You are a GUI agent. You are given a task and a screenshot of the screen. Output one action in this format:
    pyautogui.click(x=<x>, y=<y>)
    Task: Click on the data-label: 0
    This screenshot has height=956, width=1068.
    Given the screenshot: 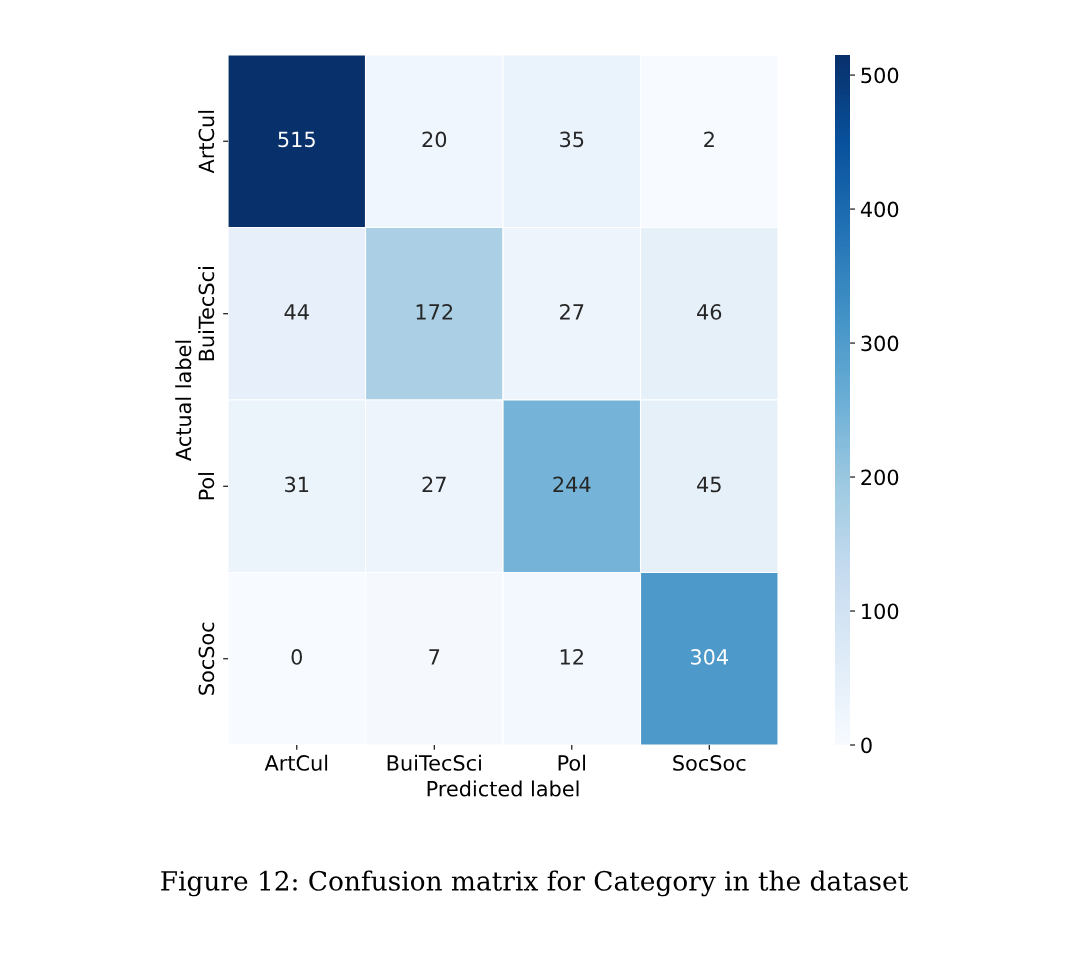 What is the action you would take?
    pyautogui.click(x=297, y=657)
    